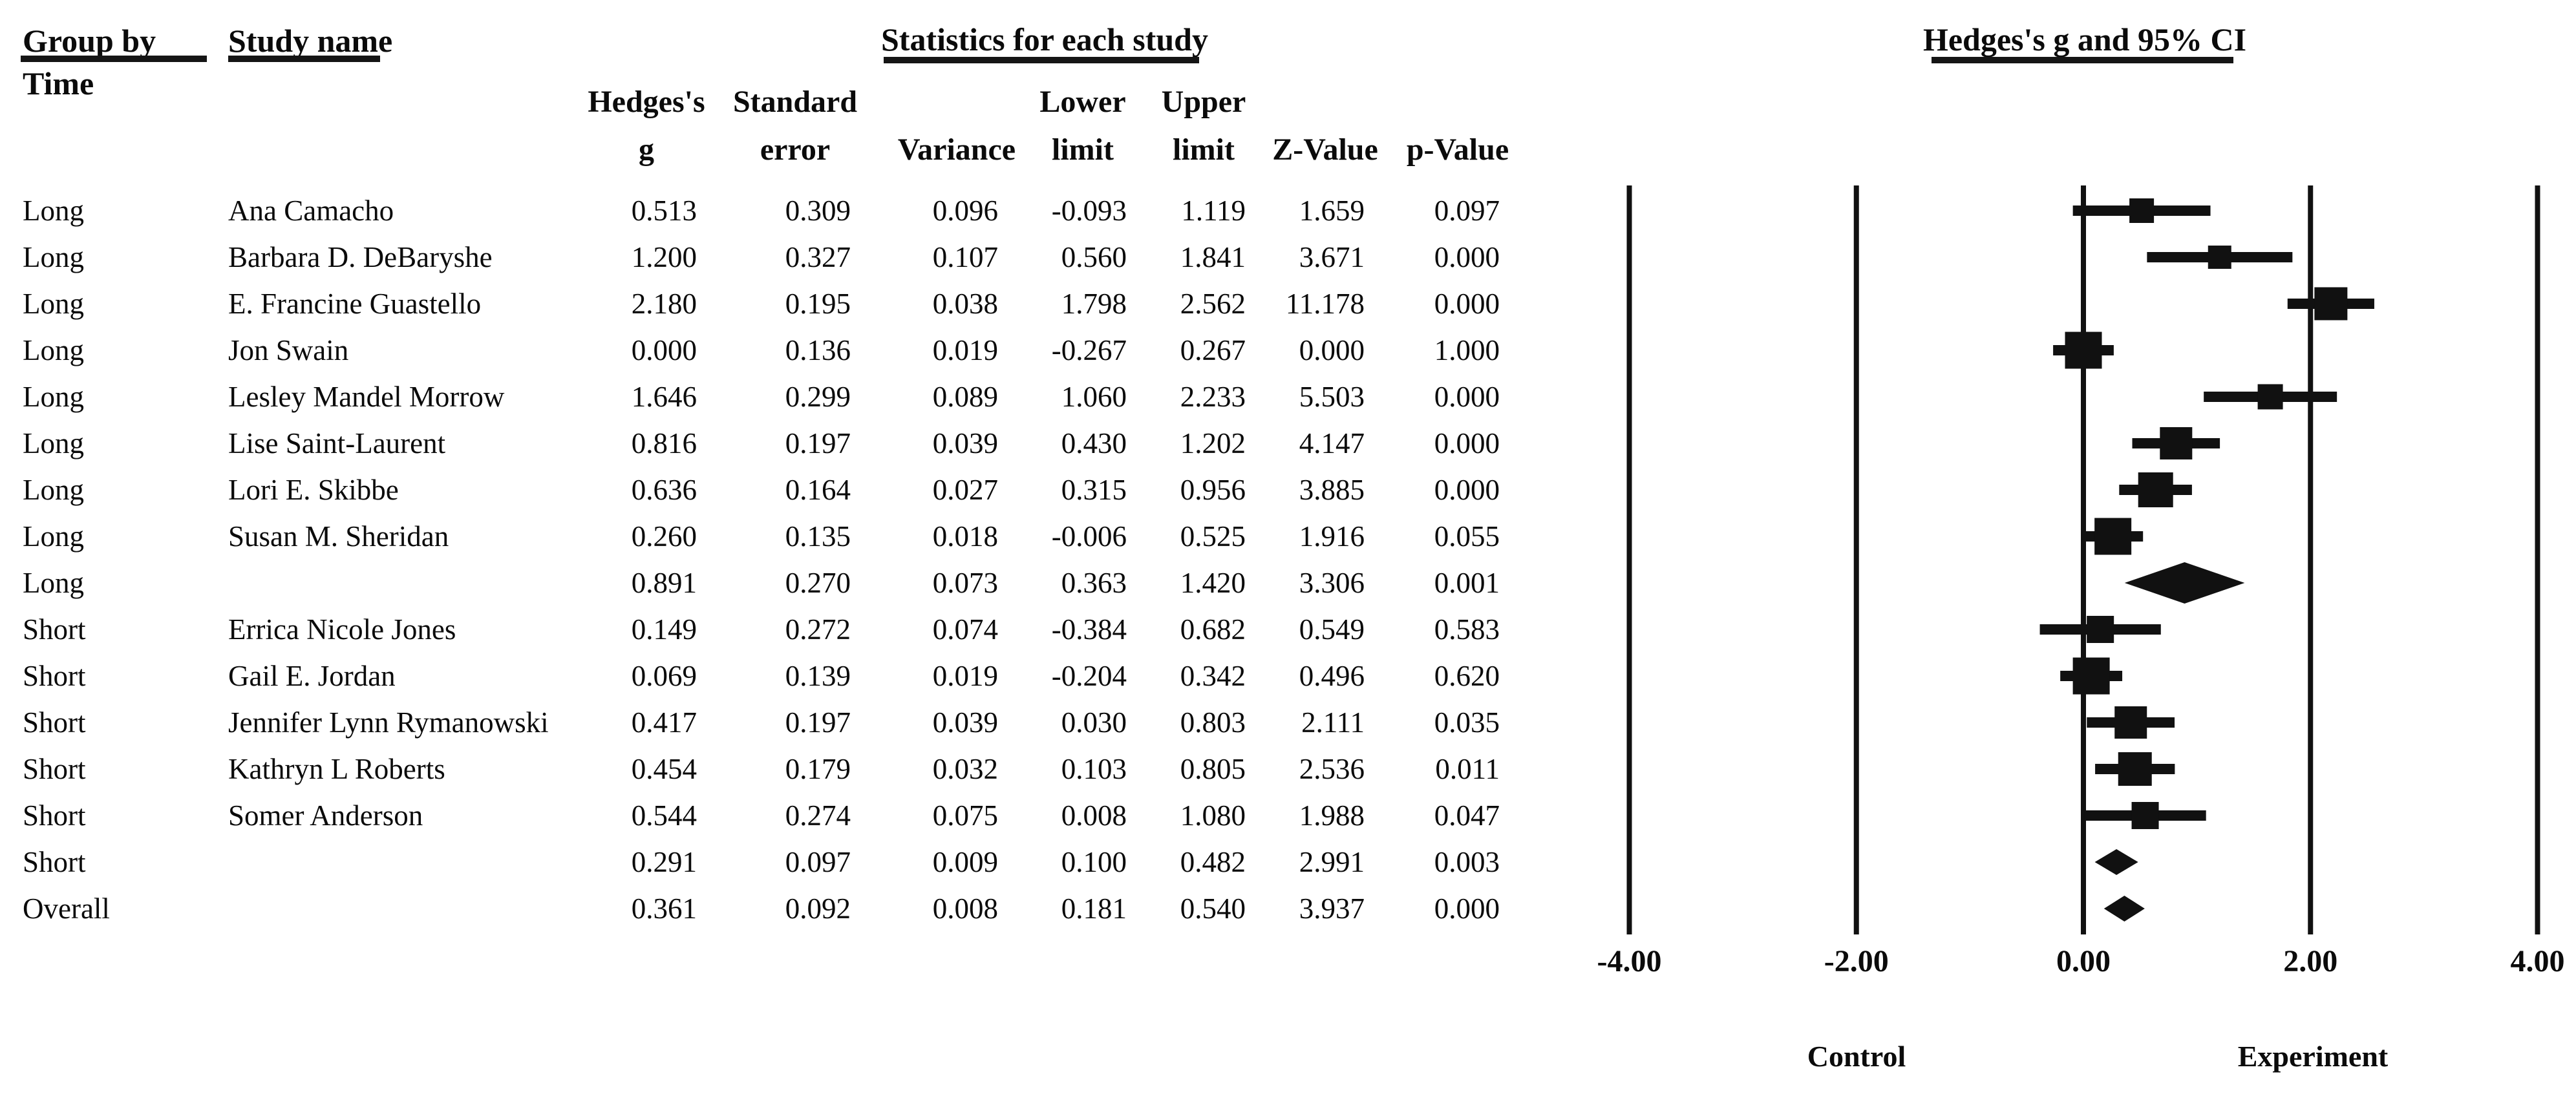 The width and height of the screenshot is (2576, 1096). I want to click on cell-hedges-g: 2.180, so click(664, 304).